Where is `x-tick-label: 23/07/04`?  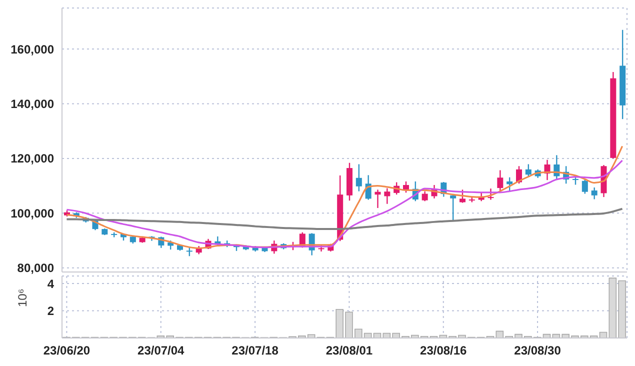
x-tick-label: 23/07/04 is located at coordinates (161, 351).